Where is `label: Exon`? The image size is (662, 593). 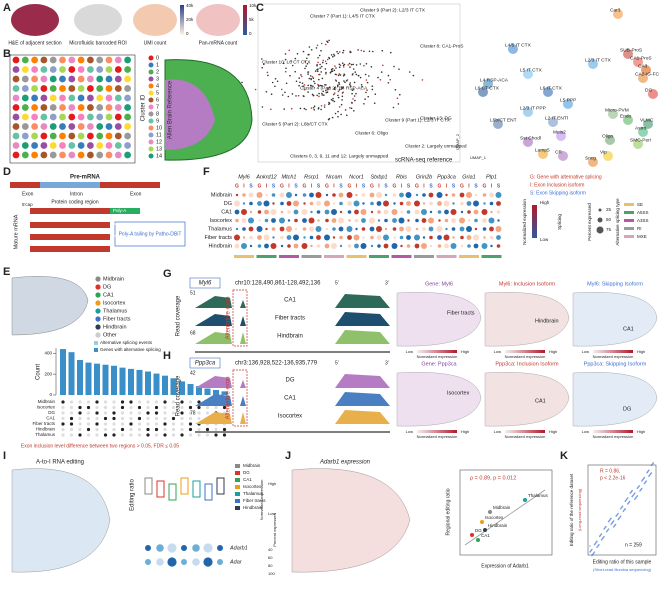 label: Exon is located at coordinates (136, 194).